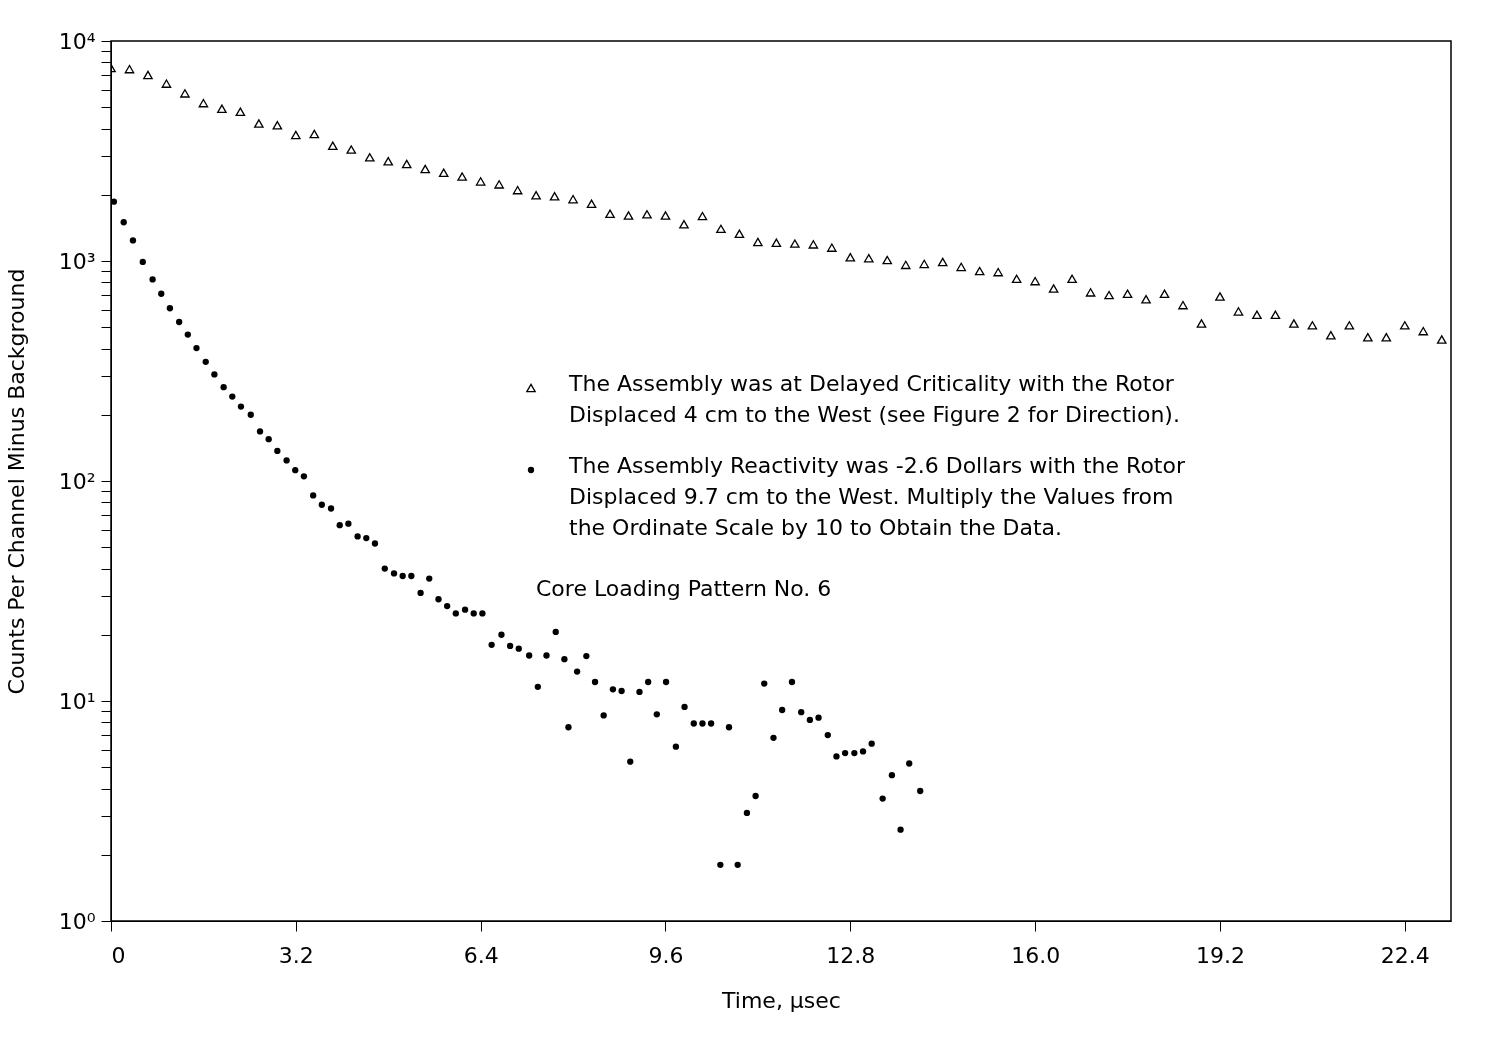 The width and height of the screenshot is (1497, 1045). Describe the element at coordinates (77, 41) in the screenshot. I see `y-tick-label: 10⁴` at that location.